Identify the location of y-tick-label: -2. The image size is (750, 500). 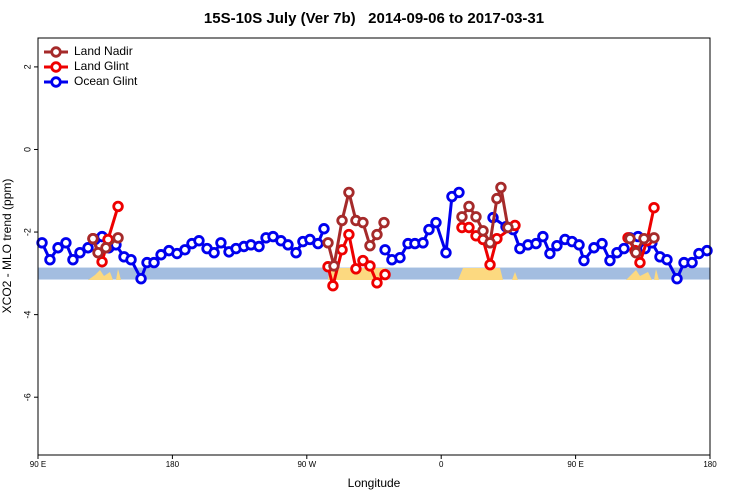
(27, 232).